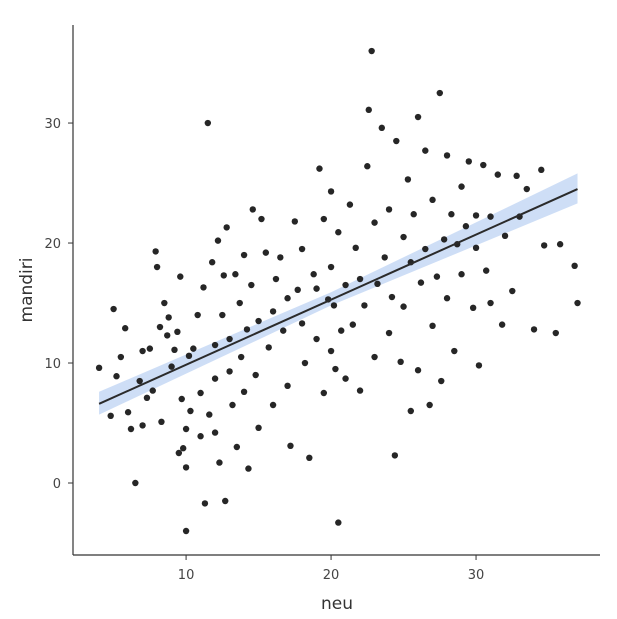 The width and height of the screenshot is (617, 619). Describe the element at coordinates (337, 604) in the screenshot. I see `x-axis-label: neu` at that location.